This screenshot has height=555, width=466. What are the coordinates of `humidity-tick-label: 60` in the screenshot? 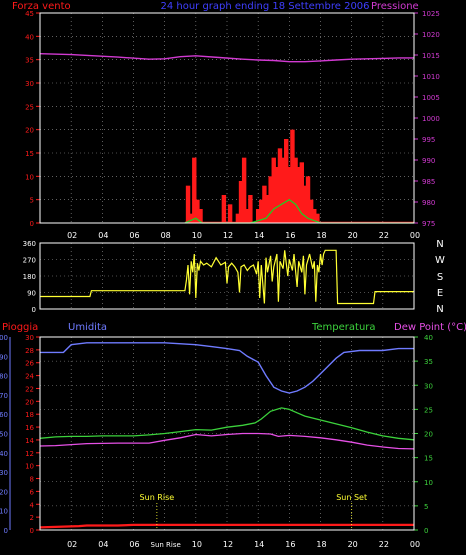 It's located at (4, 415).